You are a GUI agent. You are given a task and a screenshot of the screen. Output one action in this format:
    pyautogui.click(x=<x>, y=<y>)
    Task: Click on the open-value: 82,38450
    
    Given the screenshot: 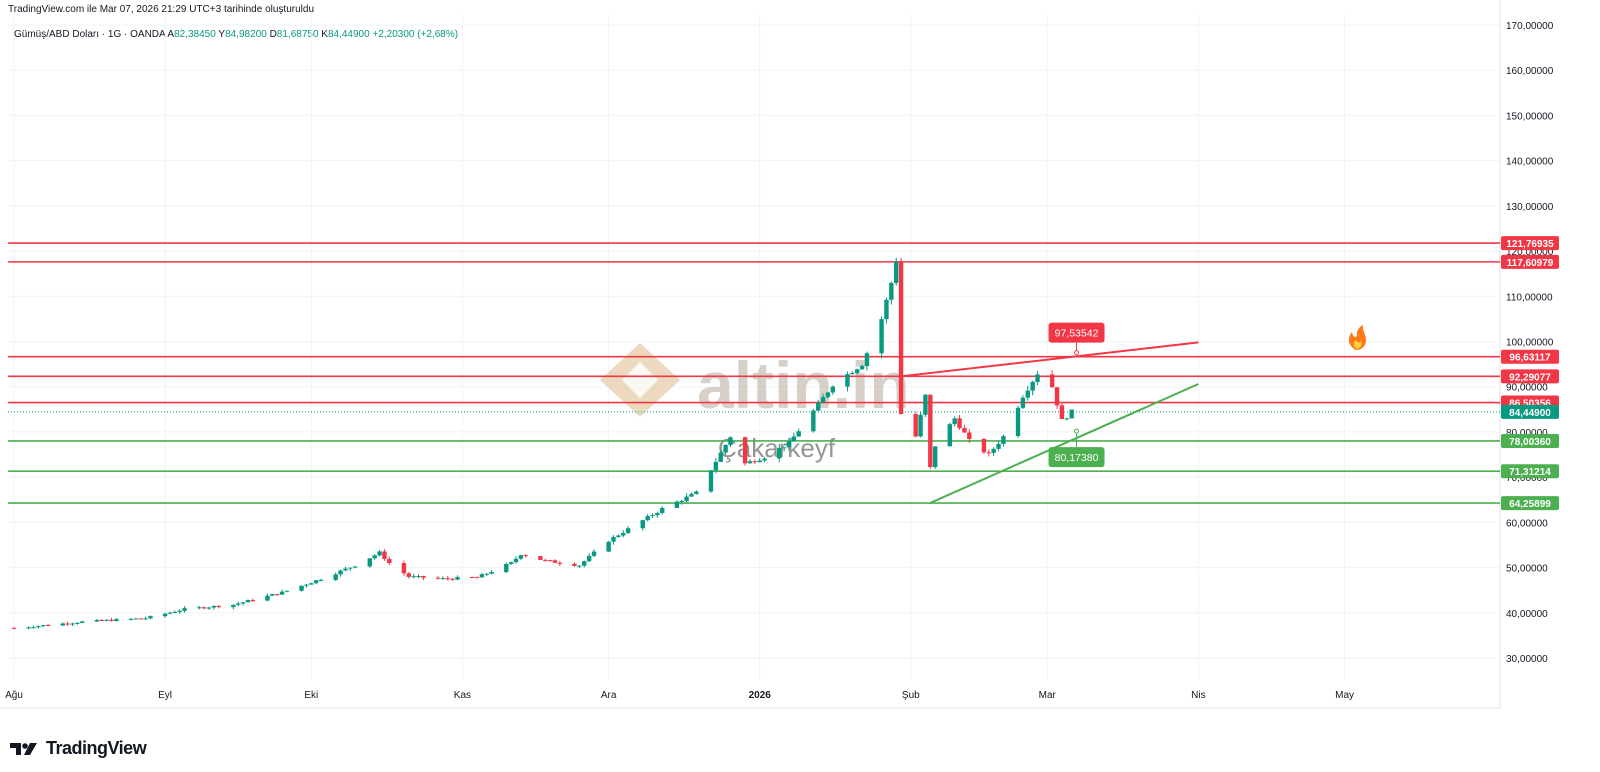 What is the action you would take?
    pyautogui.click(x=195, y=34)
    